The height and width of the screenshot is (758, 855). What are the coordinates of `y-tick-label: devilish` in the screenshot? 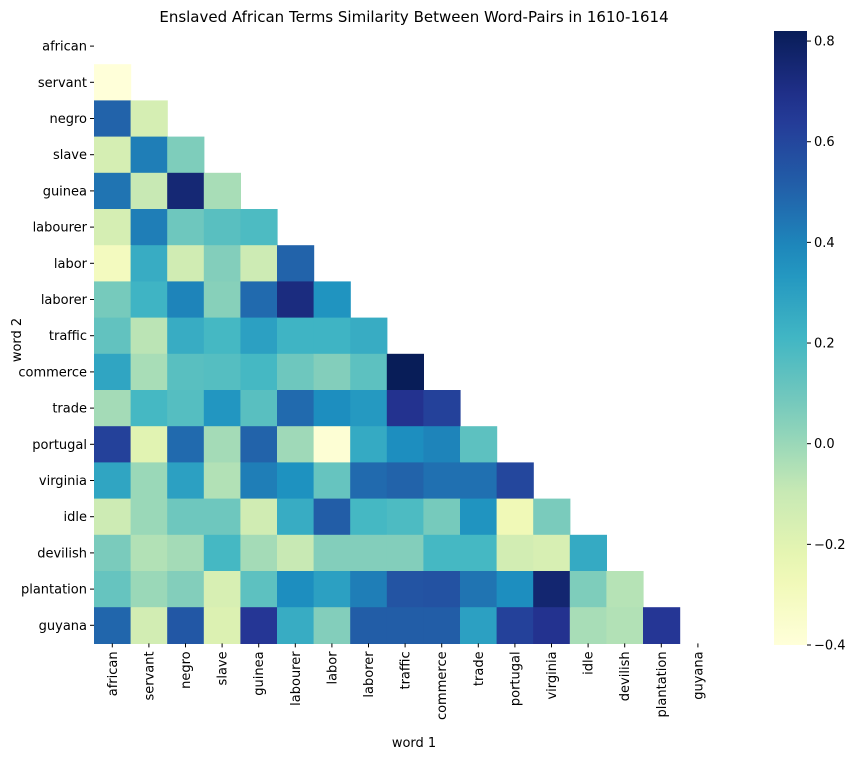 It's located at (62, 553).